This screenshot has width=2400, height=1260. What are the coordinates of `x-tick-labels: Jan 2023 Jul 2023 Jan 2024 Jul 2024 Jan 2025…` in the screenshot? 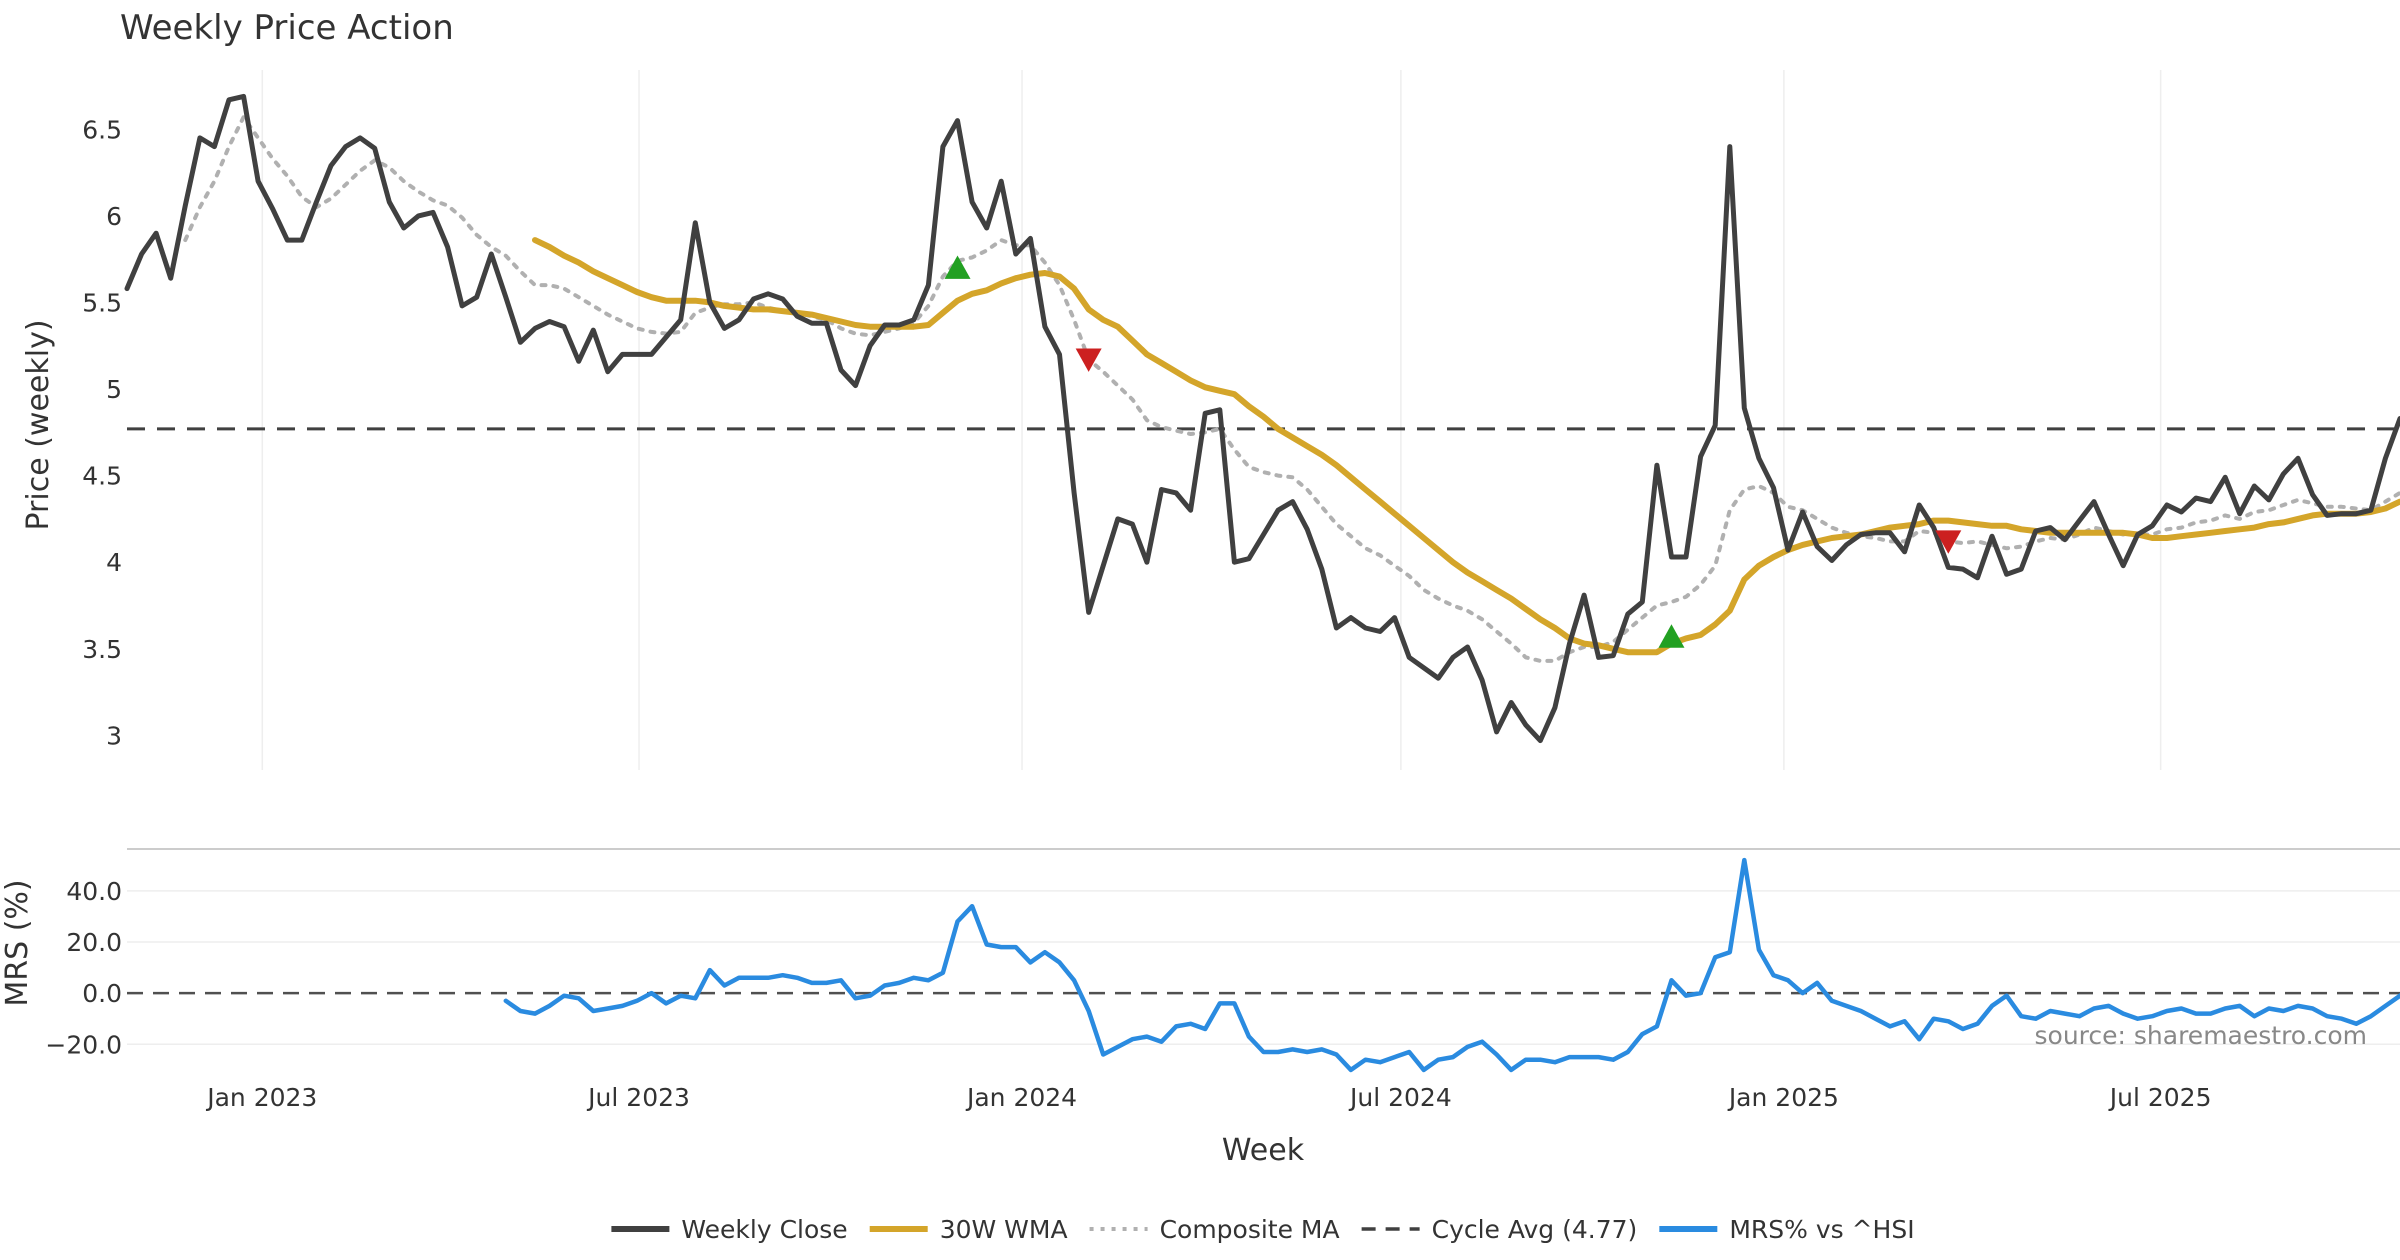 It's located at (1208, 1097).